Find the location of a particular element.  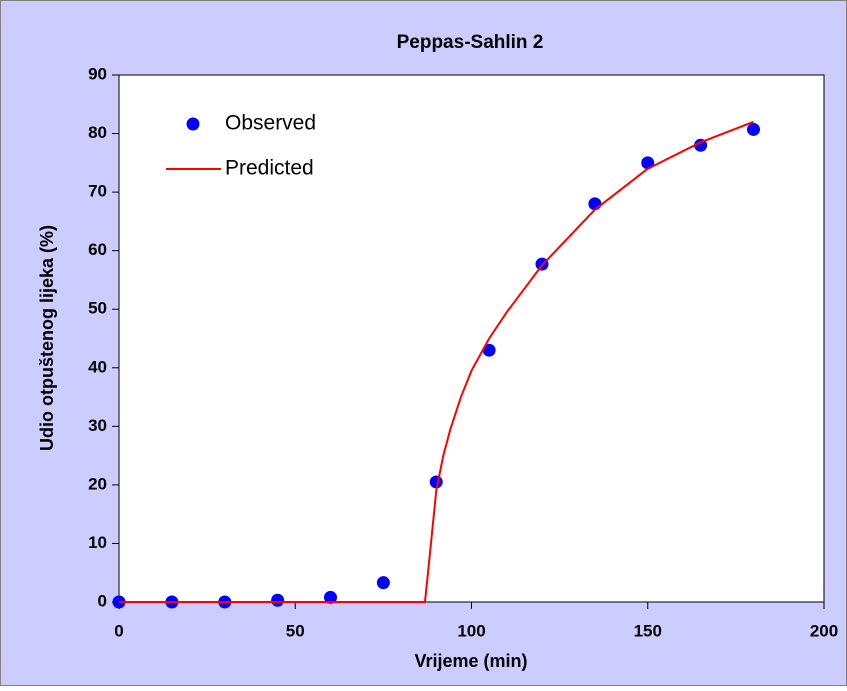

legend-label: Predicted is located at coordinates (269, 168).